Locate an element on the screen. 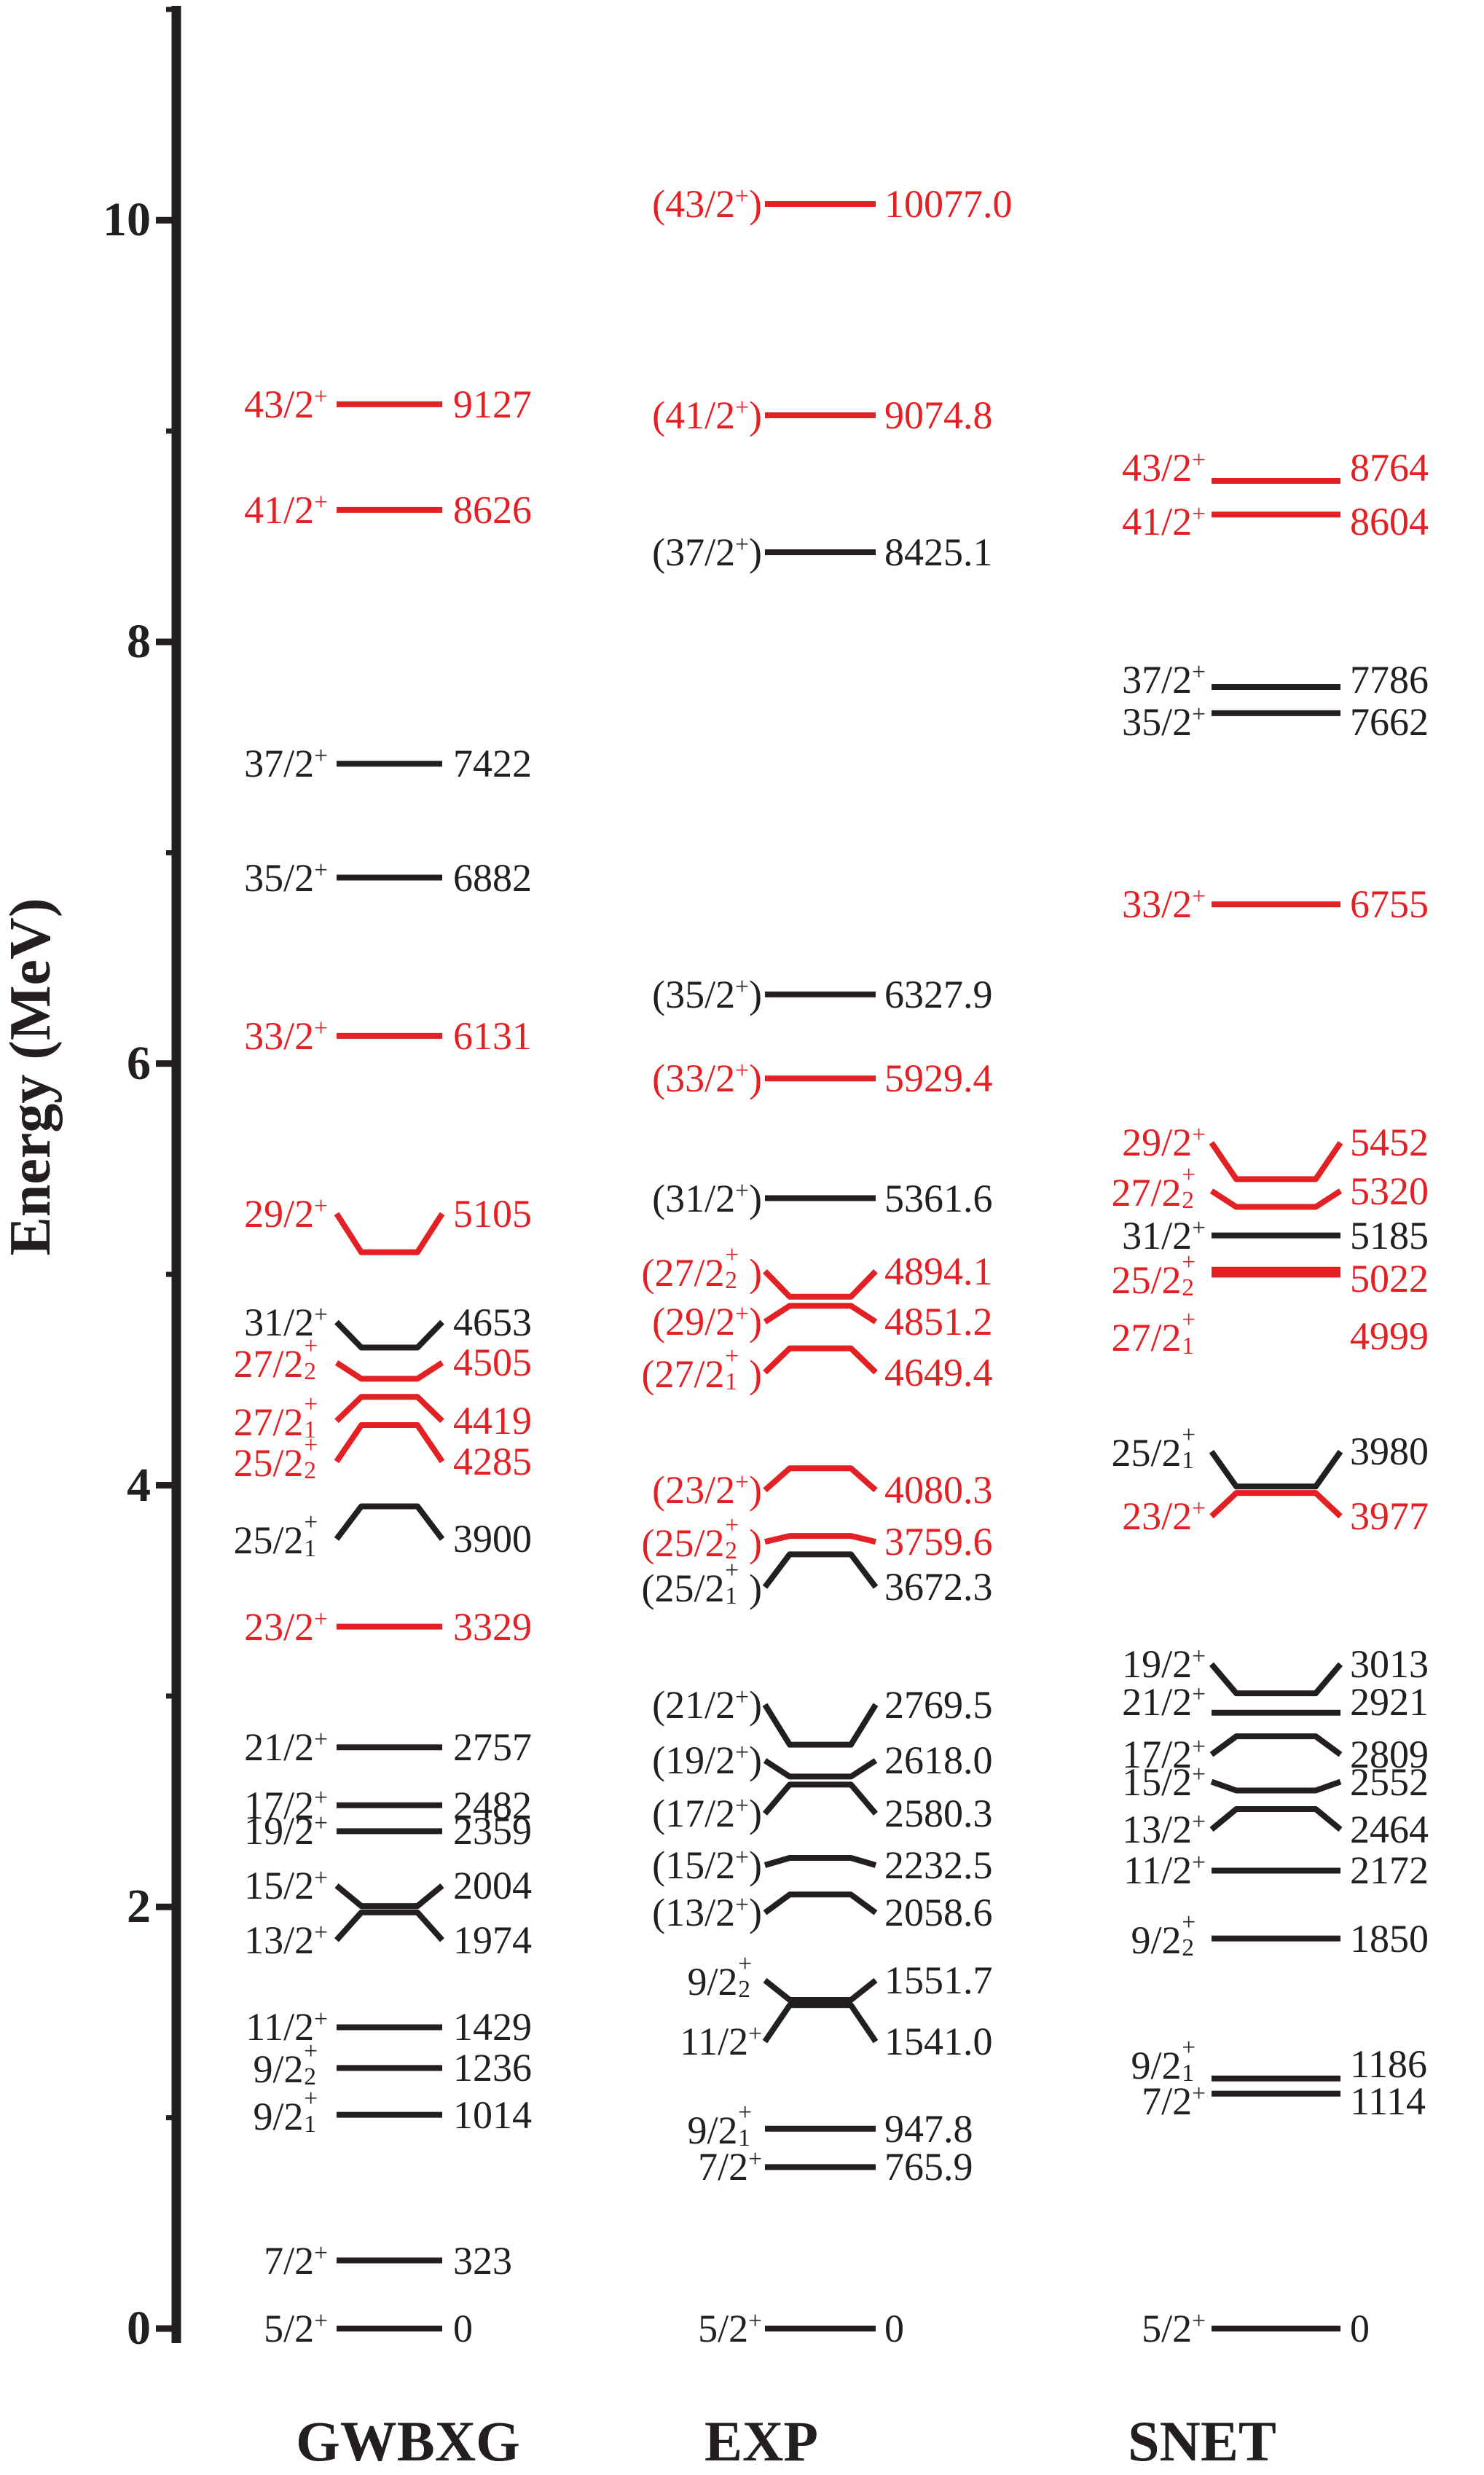  energy-label: 2464 is located at coordinates (1389, 1829).